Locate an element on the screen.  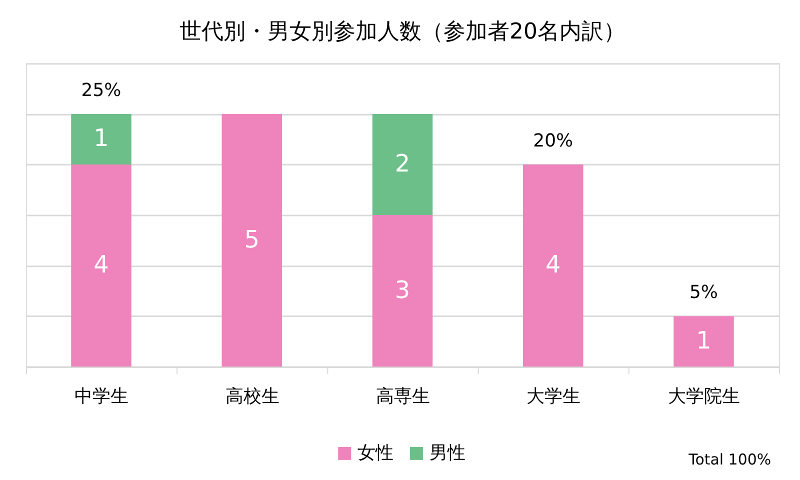
data-label: 5 is located at coordinates (252, 239).